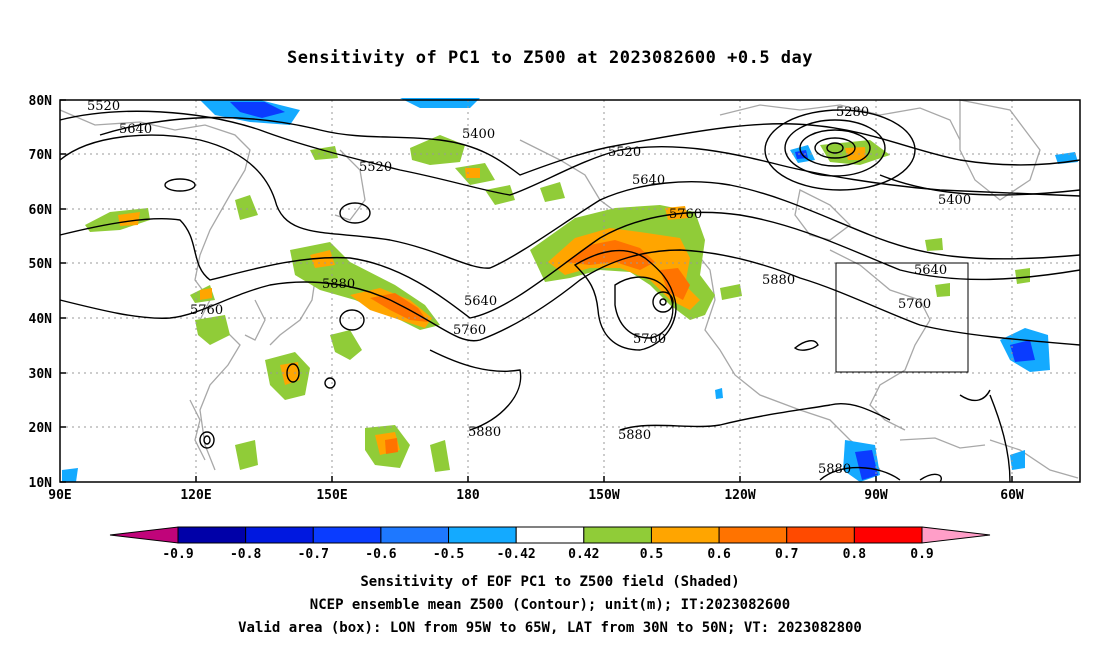 The height and width of the screenshot is (650, 1100). I want to click on latitude-labels: 80N 70N 60N 50N 40N 30N 20N 10N, so click(41, 292).